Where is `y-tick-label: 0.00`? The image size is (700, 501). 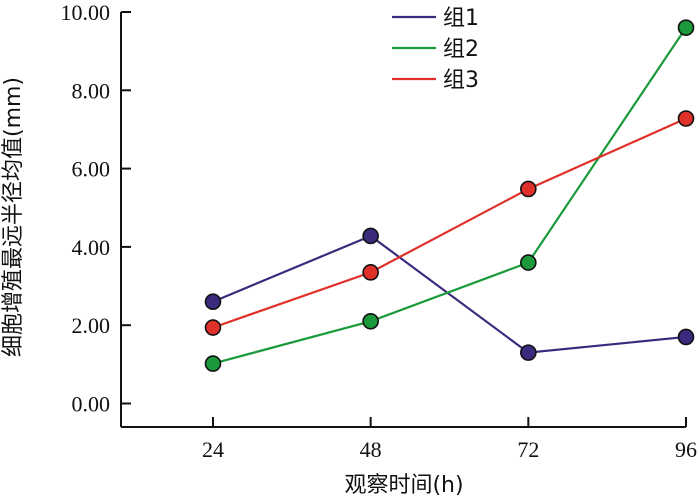
y-tick-label: 0.00 is located at coordinates (91, 404).